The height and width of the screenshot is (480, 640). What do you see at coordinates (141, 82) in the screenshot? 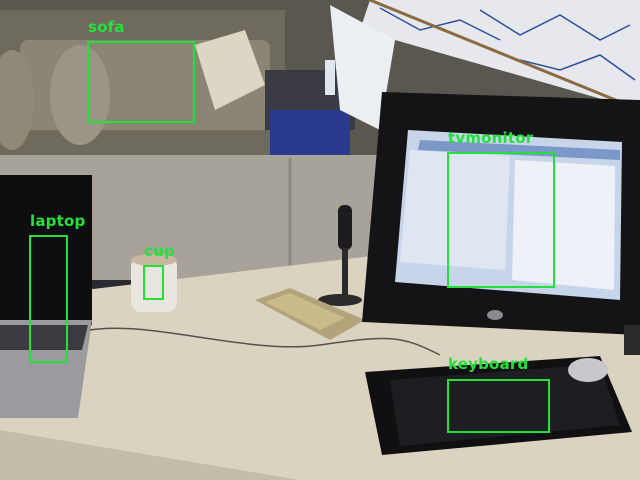
I see `detection-box-sofa` at bounding box center [141, 82].